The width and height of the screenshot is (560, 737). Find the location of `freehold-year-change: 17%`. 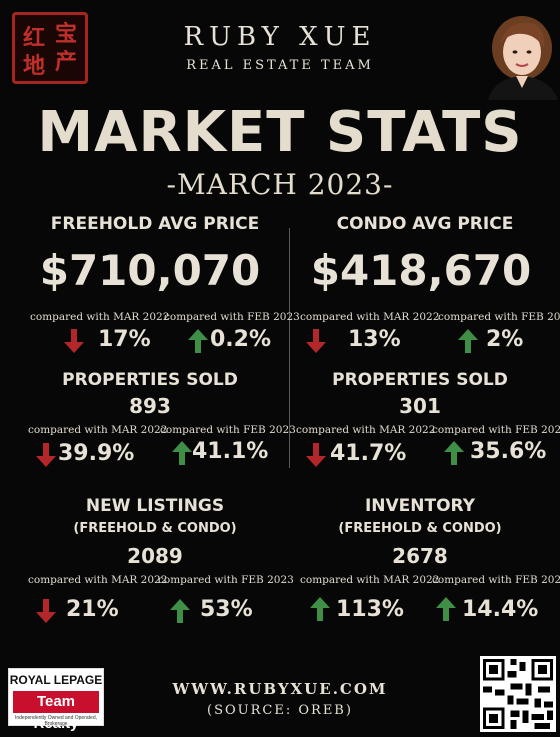

freehold-year-change: 17% is located at coordinates (124, 339).